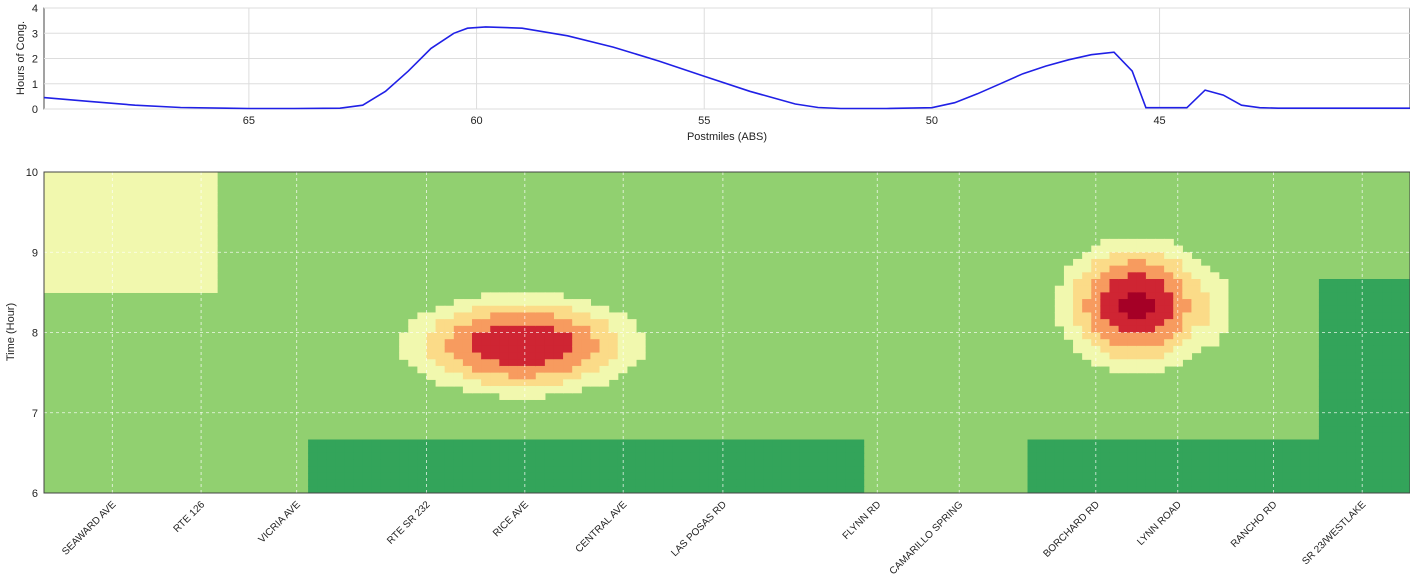 The height and width of the screenshot is (581, 1410). I want to click on top-x-axis-label: Postmiles (ABS), so click(727, 137).